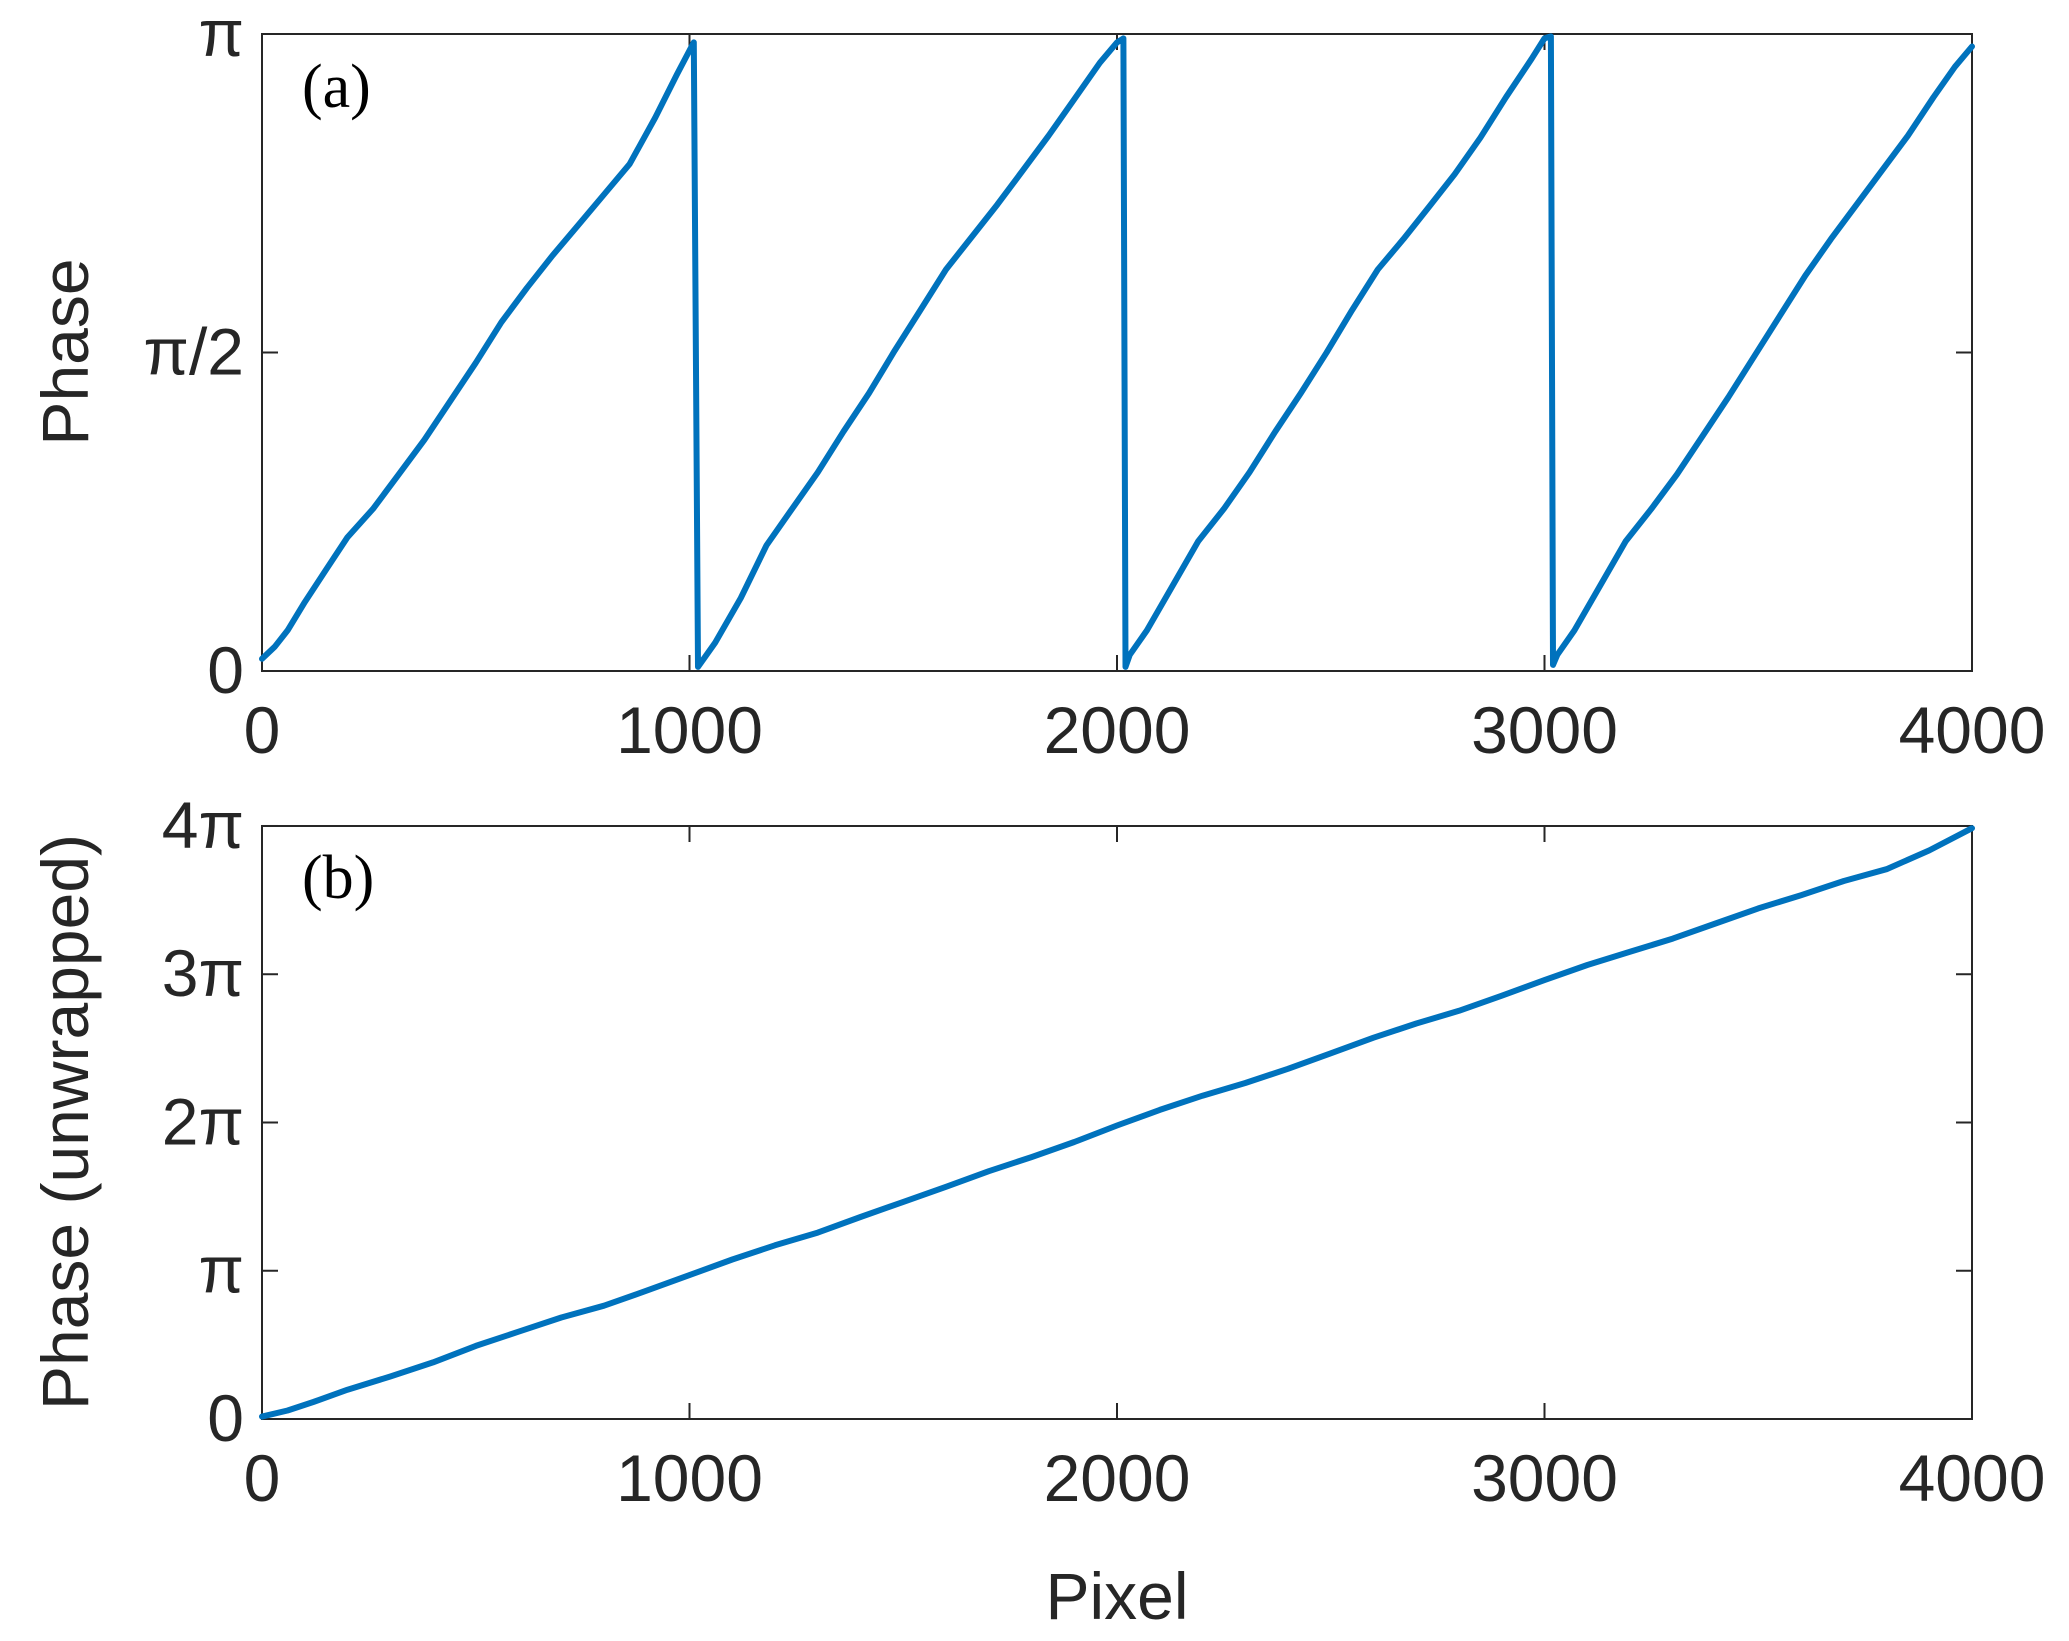 This screenshot has width=2069, height=1641. What do you see at coordinates (65, 351) in the screenshot?
I see `panel-a-y-axis-title: Phase` at bounding box center [65, 351].